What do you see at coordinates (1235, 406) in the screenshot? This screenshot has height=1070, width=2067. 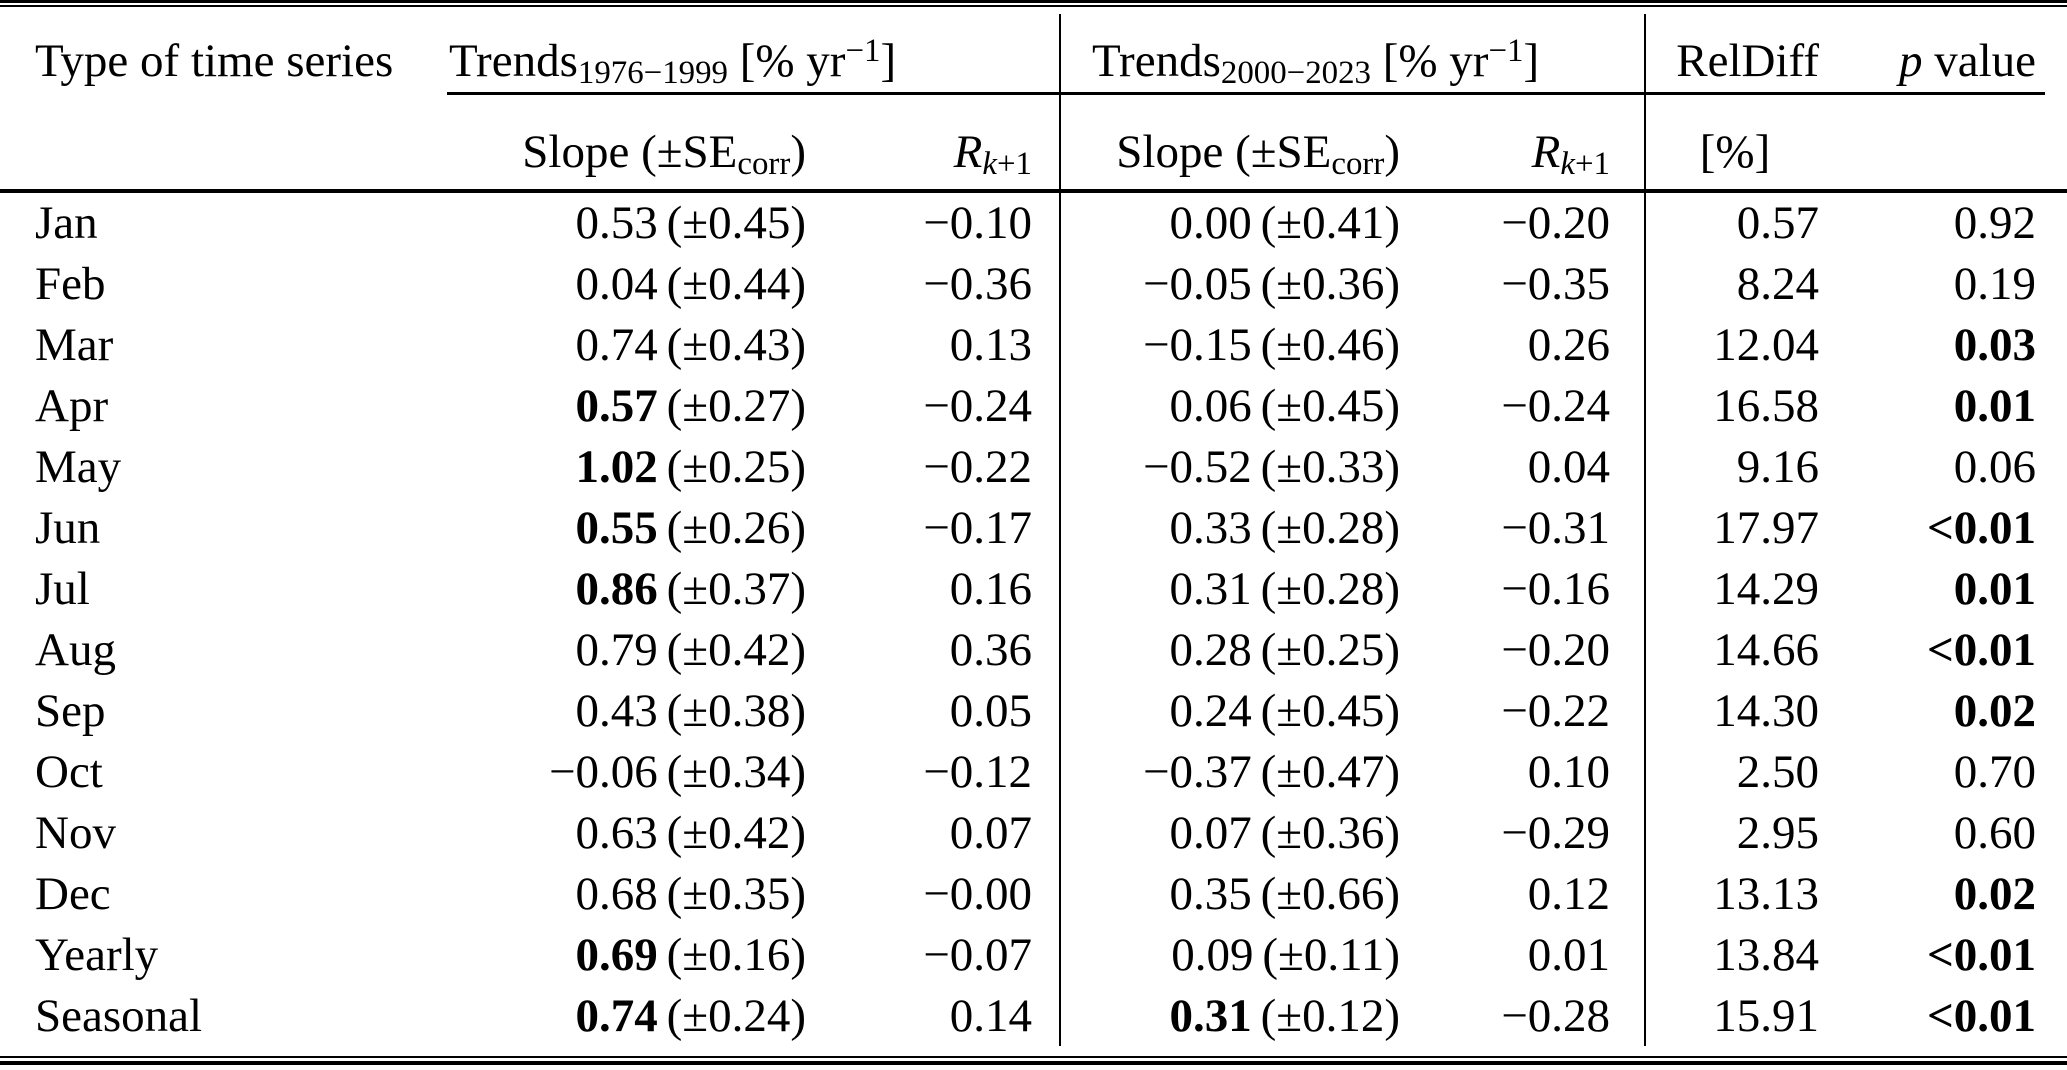 I see `slope2-cell: 0.06 (±0.45)` at bounding box center [1235, 406].